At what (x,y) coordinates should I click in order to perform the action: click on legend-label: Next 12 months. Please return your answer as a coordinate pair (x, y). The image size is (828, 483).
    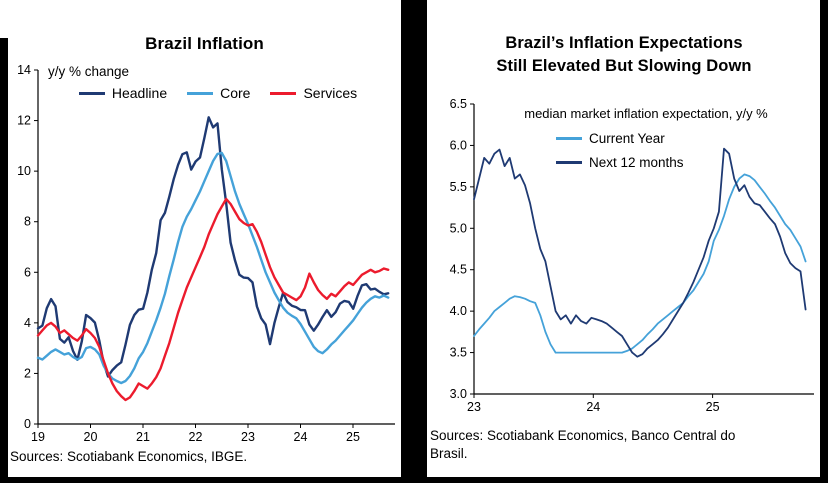
    Looking at the image, I should click on (636, 162).